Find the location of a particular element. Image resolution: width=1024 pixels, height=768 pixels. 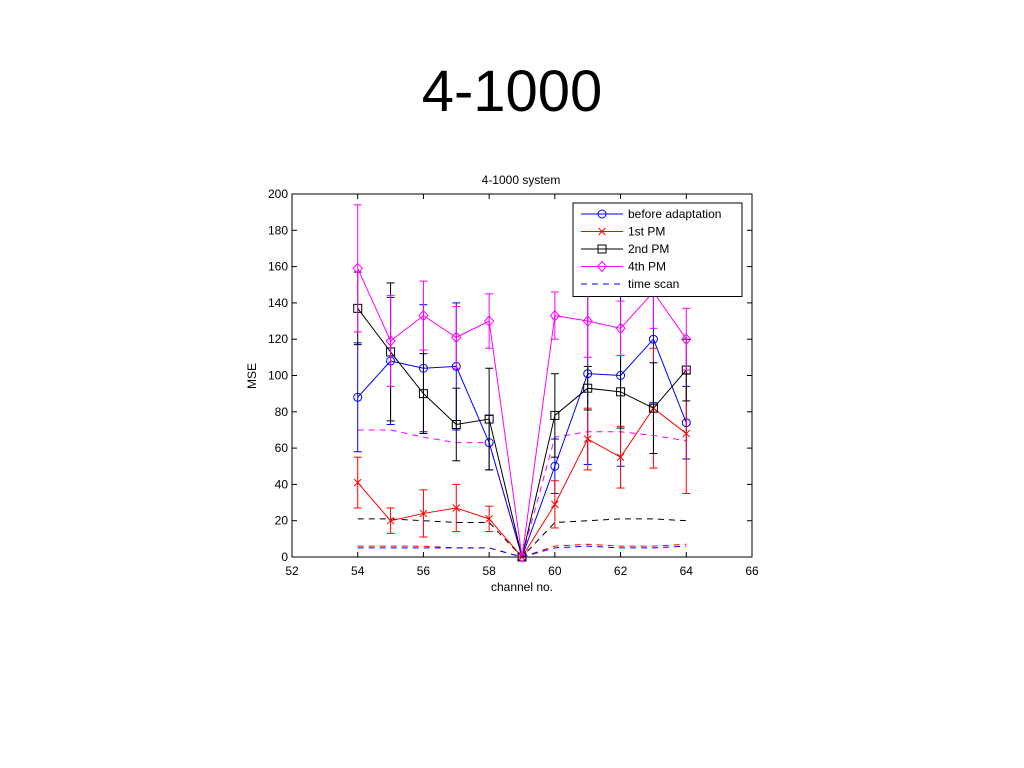

x-axis-label: channel no. is located at coordinates (522, 587).